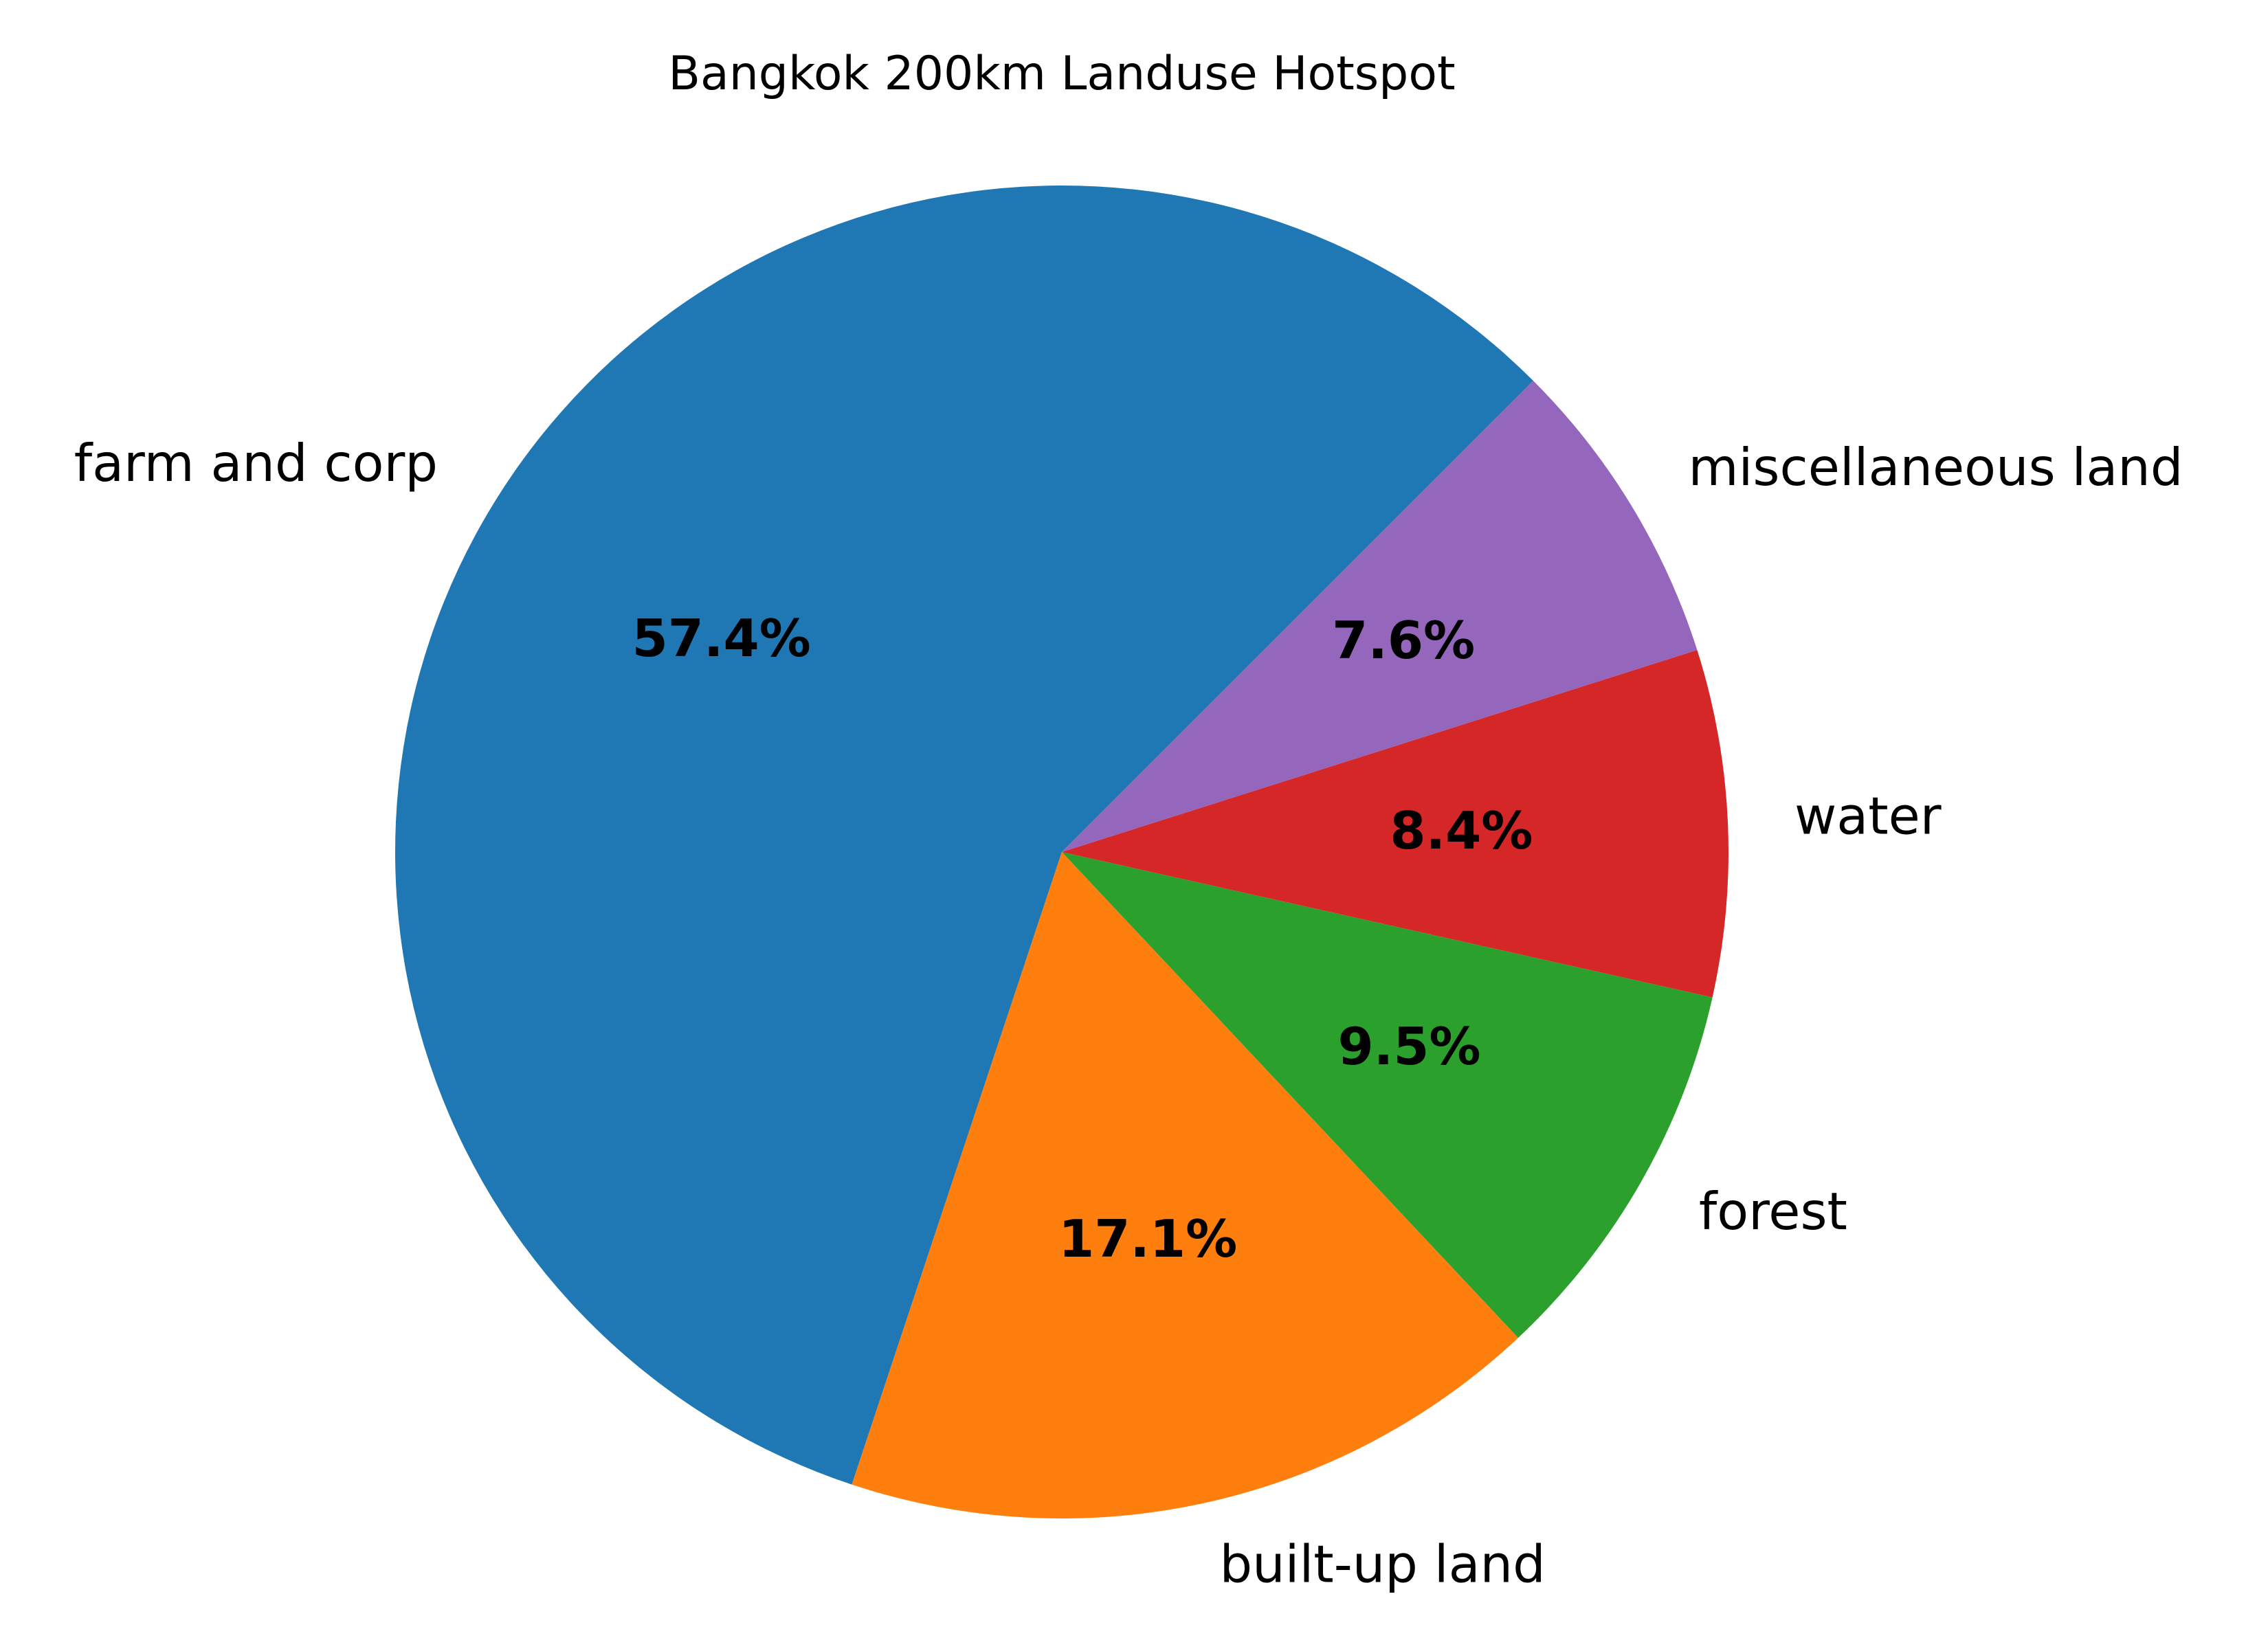 The image size is (2268, 1649). What do you see at coordinates (1410, 1046) in the screenshot?
I see `pct-label-forest: 9.5%` at bounding box center [1410, 1046].